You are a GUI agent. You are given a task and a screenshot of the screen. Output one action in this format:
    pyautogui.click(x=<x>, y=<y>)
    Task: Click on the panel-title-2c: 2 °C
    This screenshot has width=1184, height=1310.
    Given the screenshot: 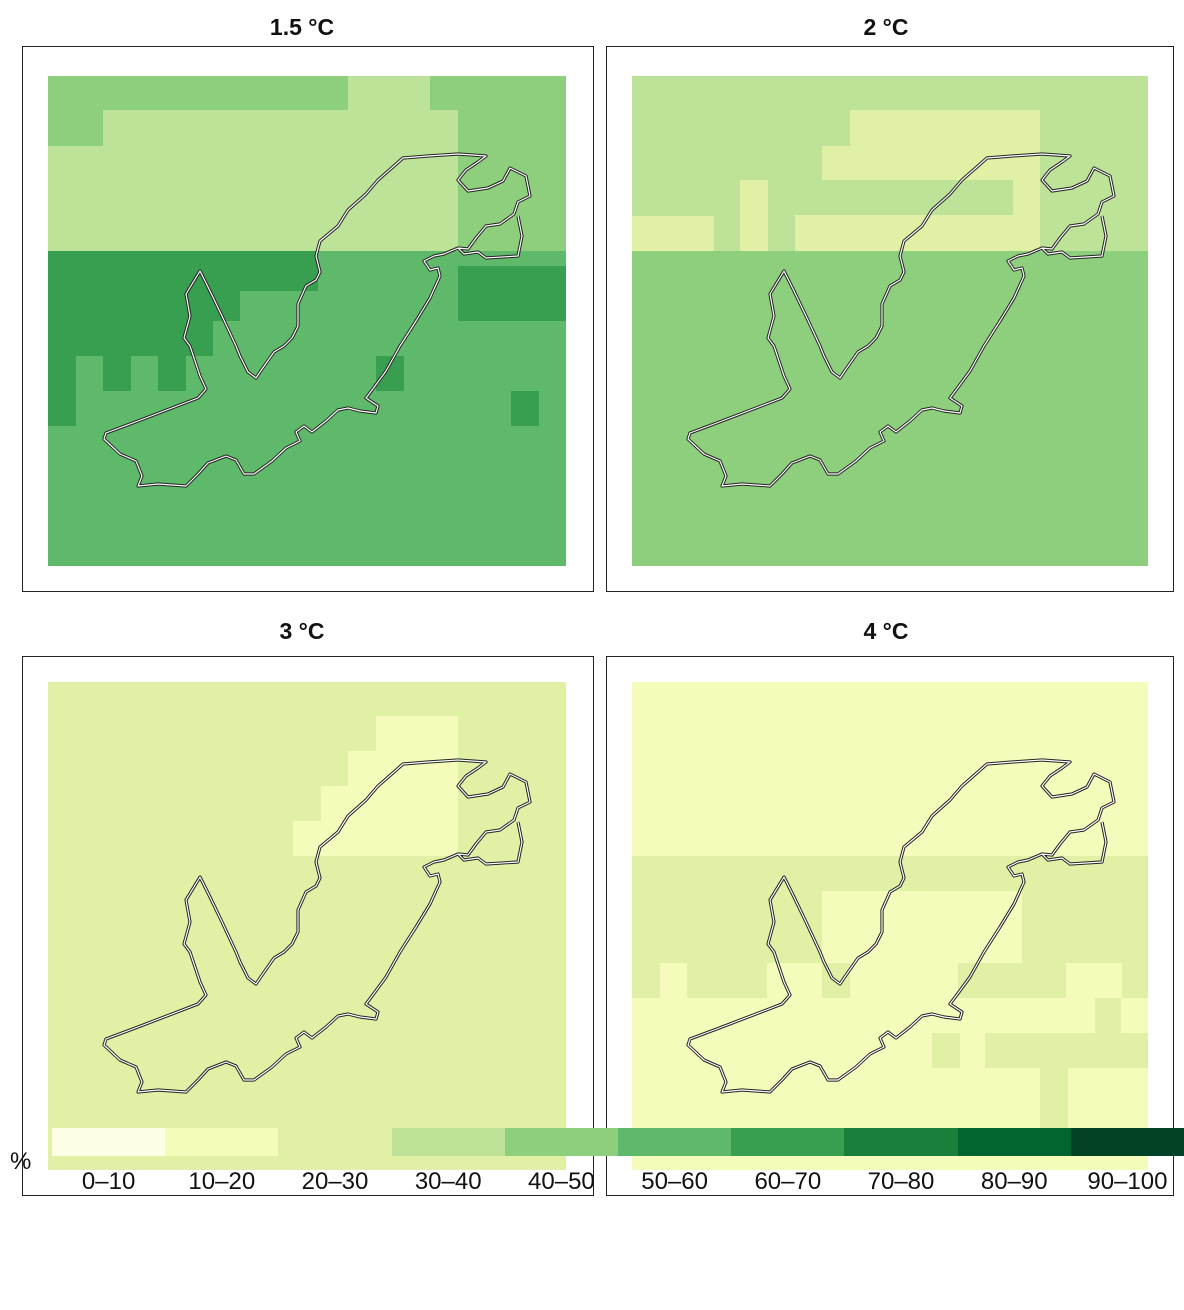 What is the action you would take?
    pyautogui.click(x=886, y=27)
    